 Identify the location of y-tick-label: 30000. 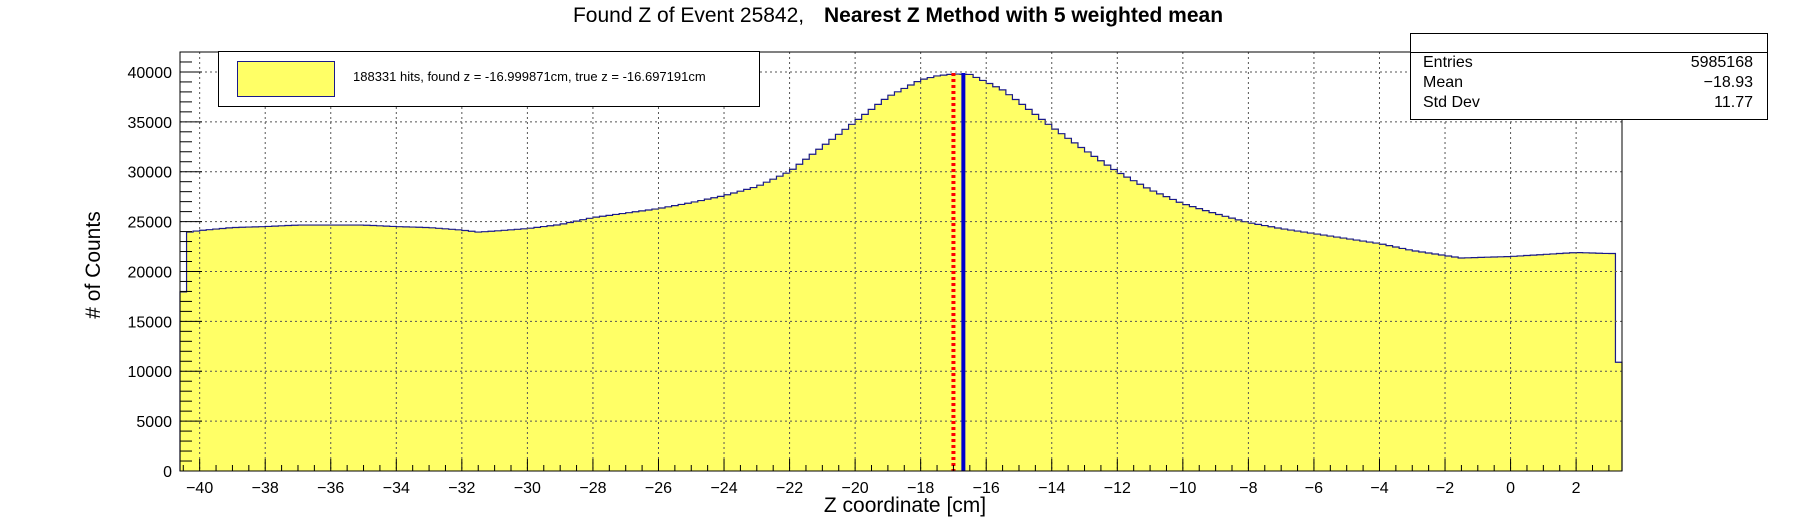
(150, 173).